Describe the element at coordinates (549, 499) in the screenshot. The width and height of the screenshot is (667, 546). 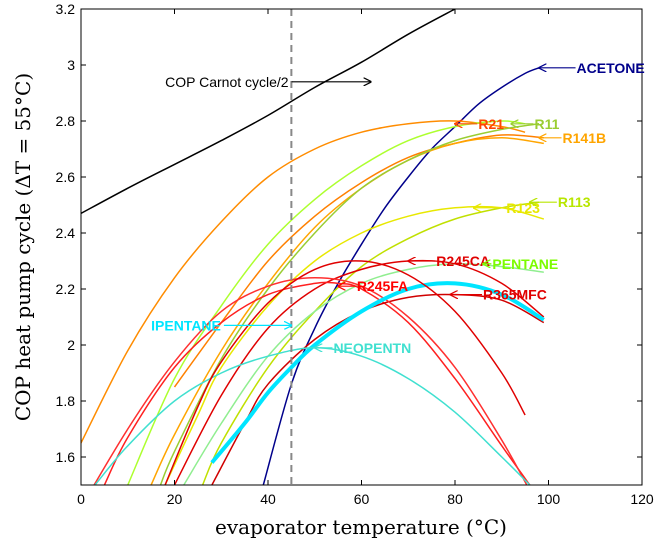
I see `x-tick-label: 100` at that location.